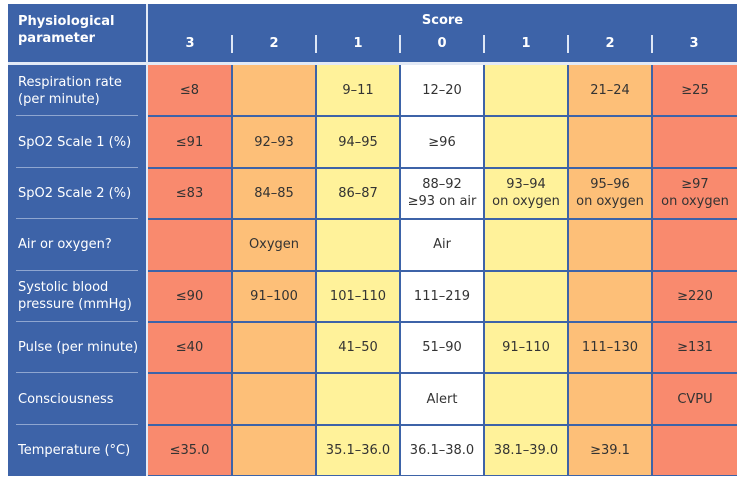 This screenshot has height=483, width=749. Describe the element at coordinates (442, 20) in the screenshot. I see `score-header: Score` at that location.